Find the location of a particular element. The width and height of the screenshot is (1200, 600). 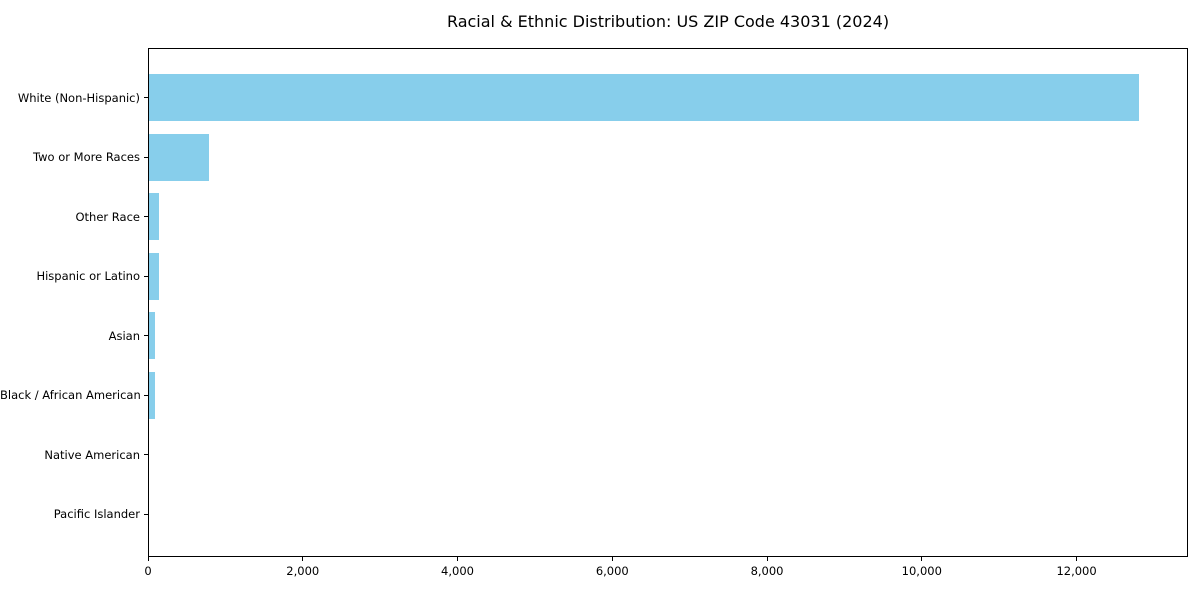

x-tick-label: 4,000 is located at coordinates (457, 571).